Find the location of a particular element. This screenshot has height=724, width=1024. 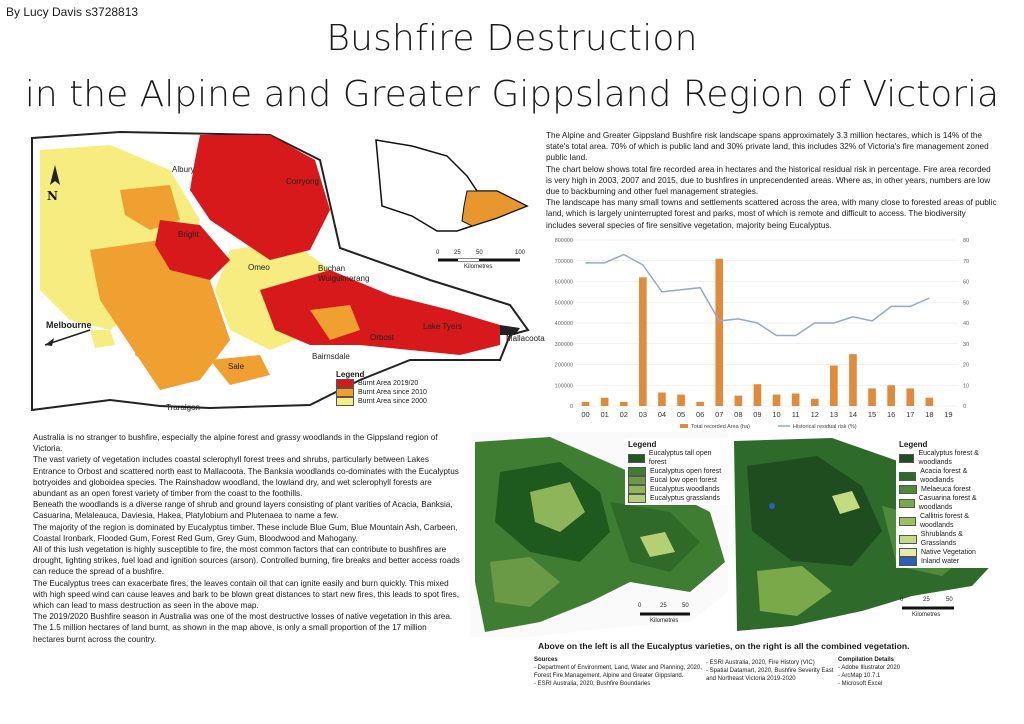

town-label-buchan: Buchan is located at coordinates (332, 268).